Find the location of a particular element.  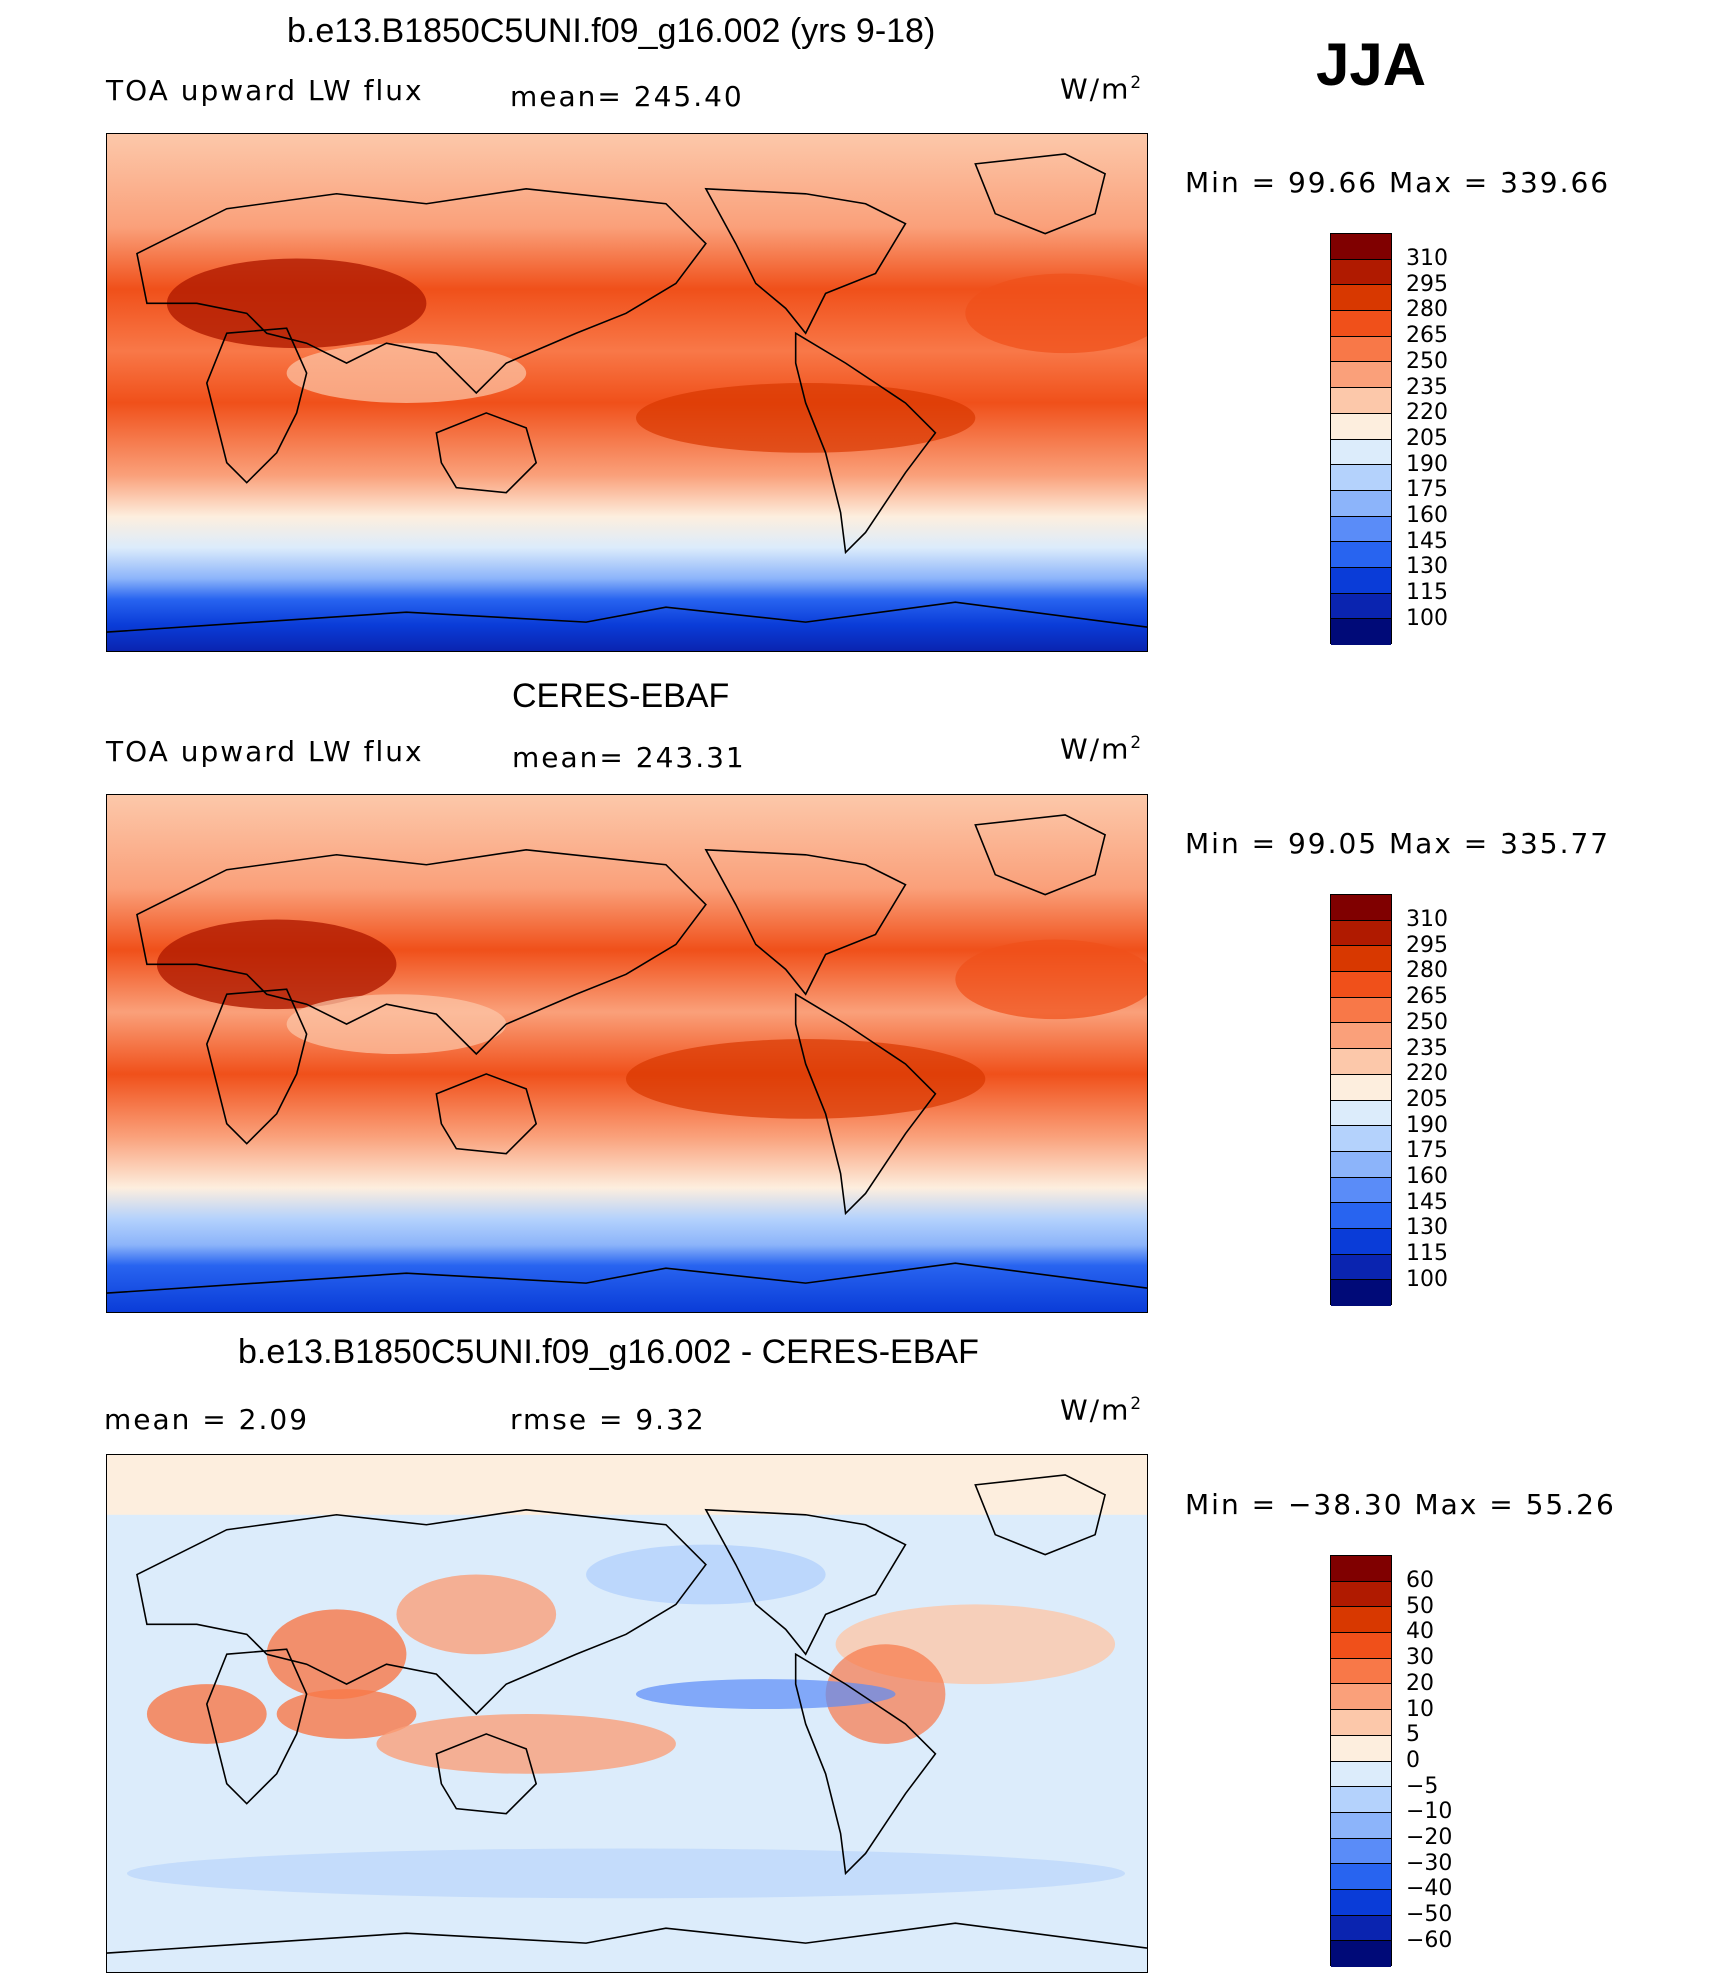

colorbar-tick: 30 is located at coordinates (1420, 1658).